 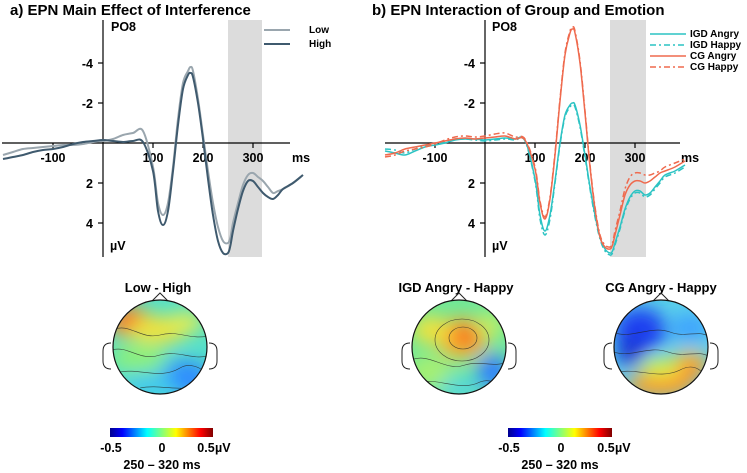 What do you see at coordinates (52, 158) in the screenshot?
I see `x-tick-label-a: -100` at bounding box center [52, 158].